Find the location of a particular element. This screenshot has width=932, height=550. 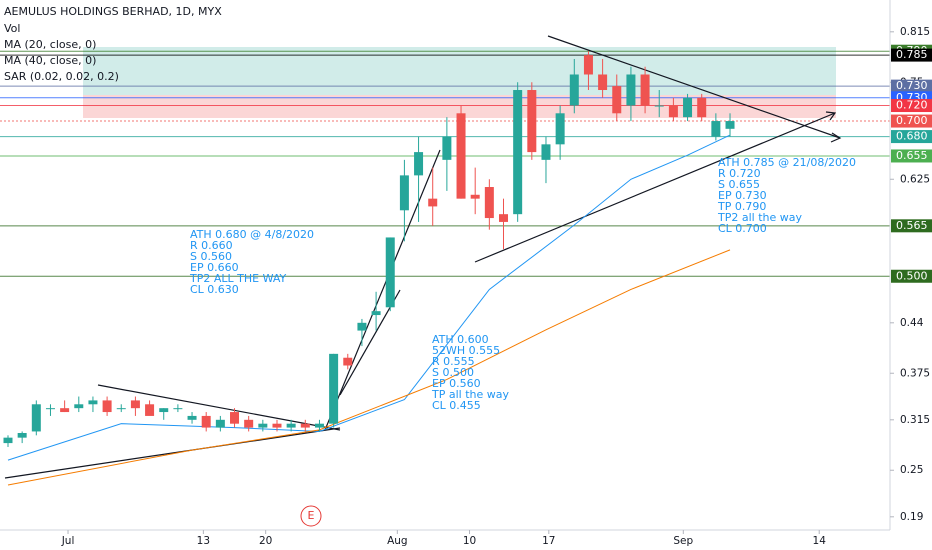

annotation: EP 0.660 is located at coordinates (214, 267).